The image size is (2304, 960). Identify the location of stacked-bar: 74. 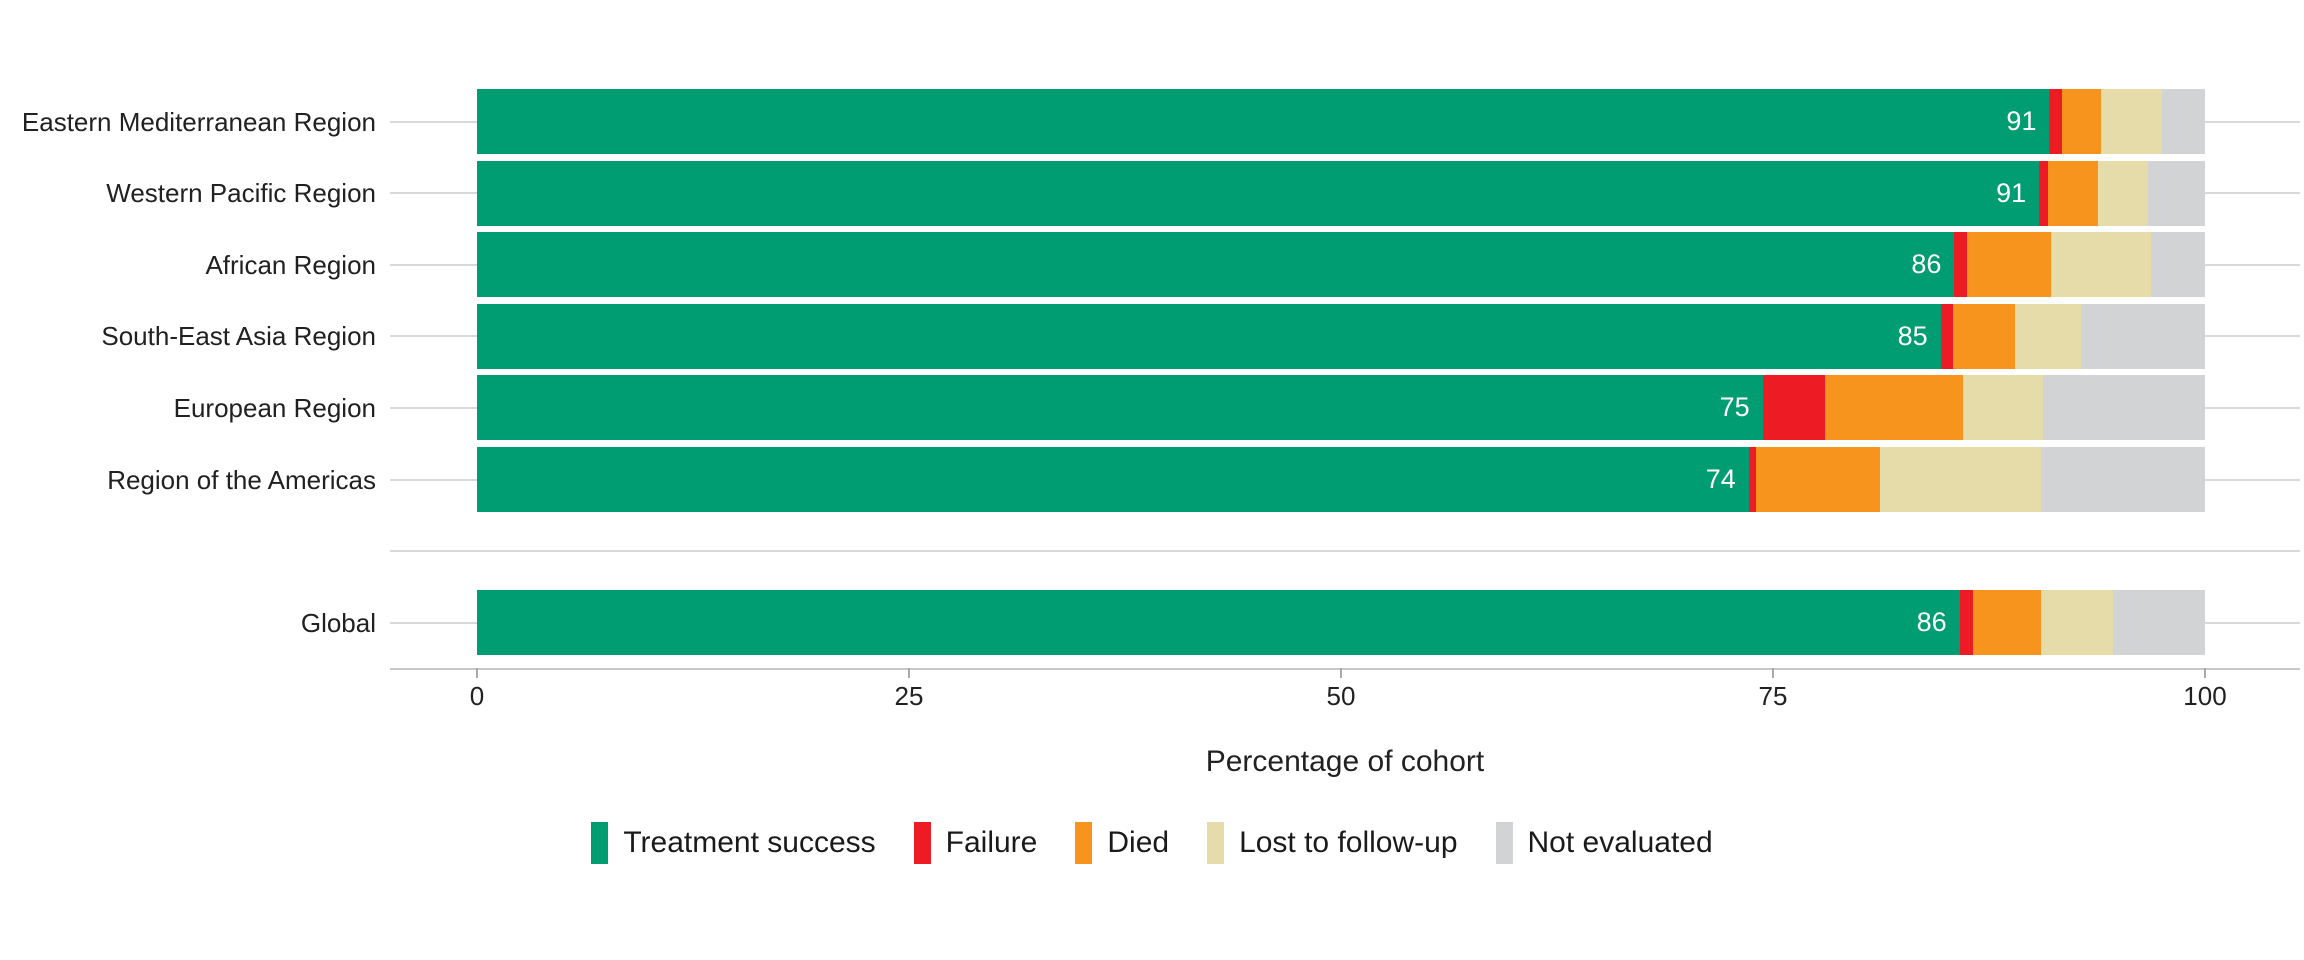
(1341, 479).